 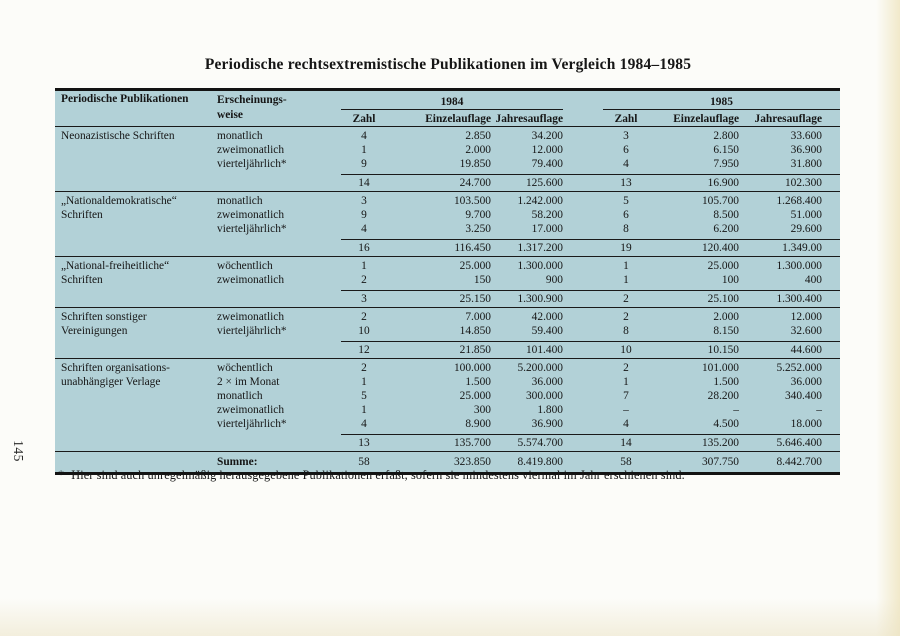 I want to click on value-cell: 1.500, so click(x=726, y=381).